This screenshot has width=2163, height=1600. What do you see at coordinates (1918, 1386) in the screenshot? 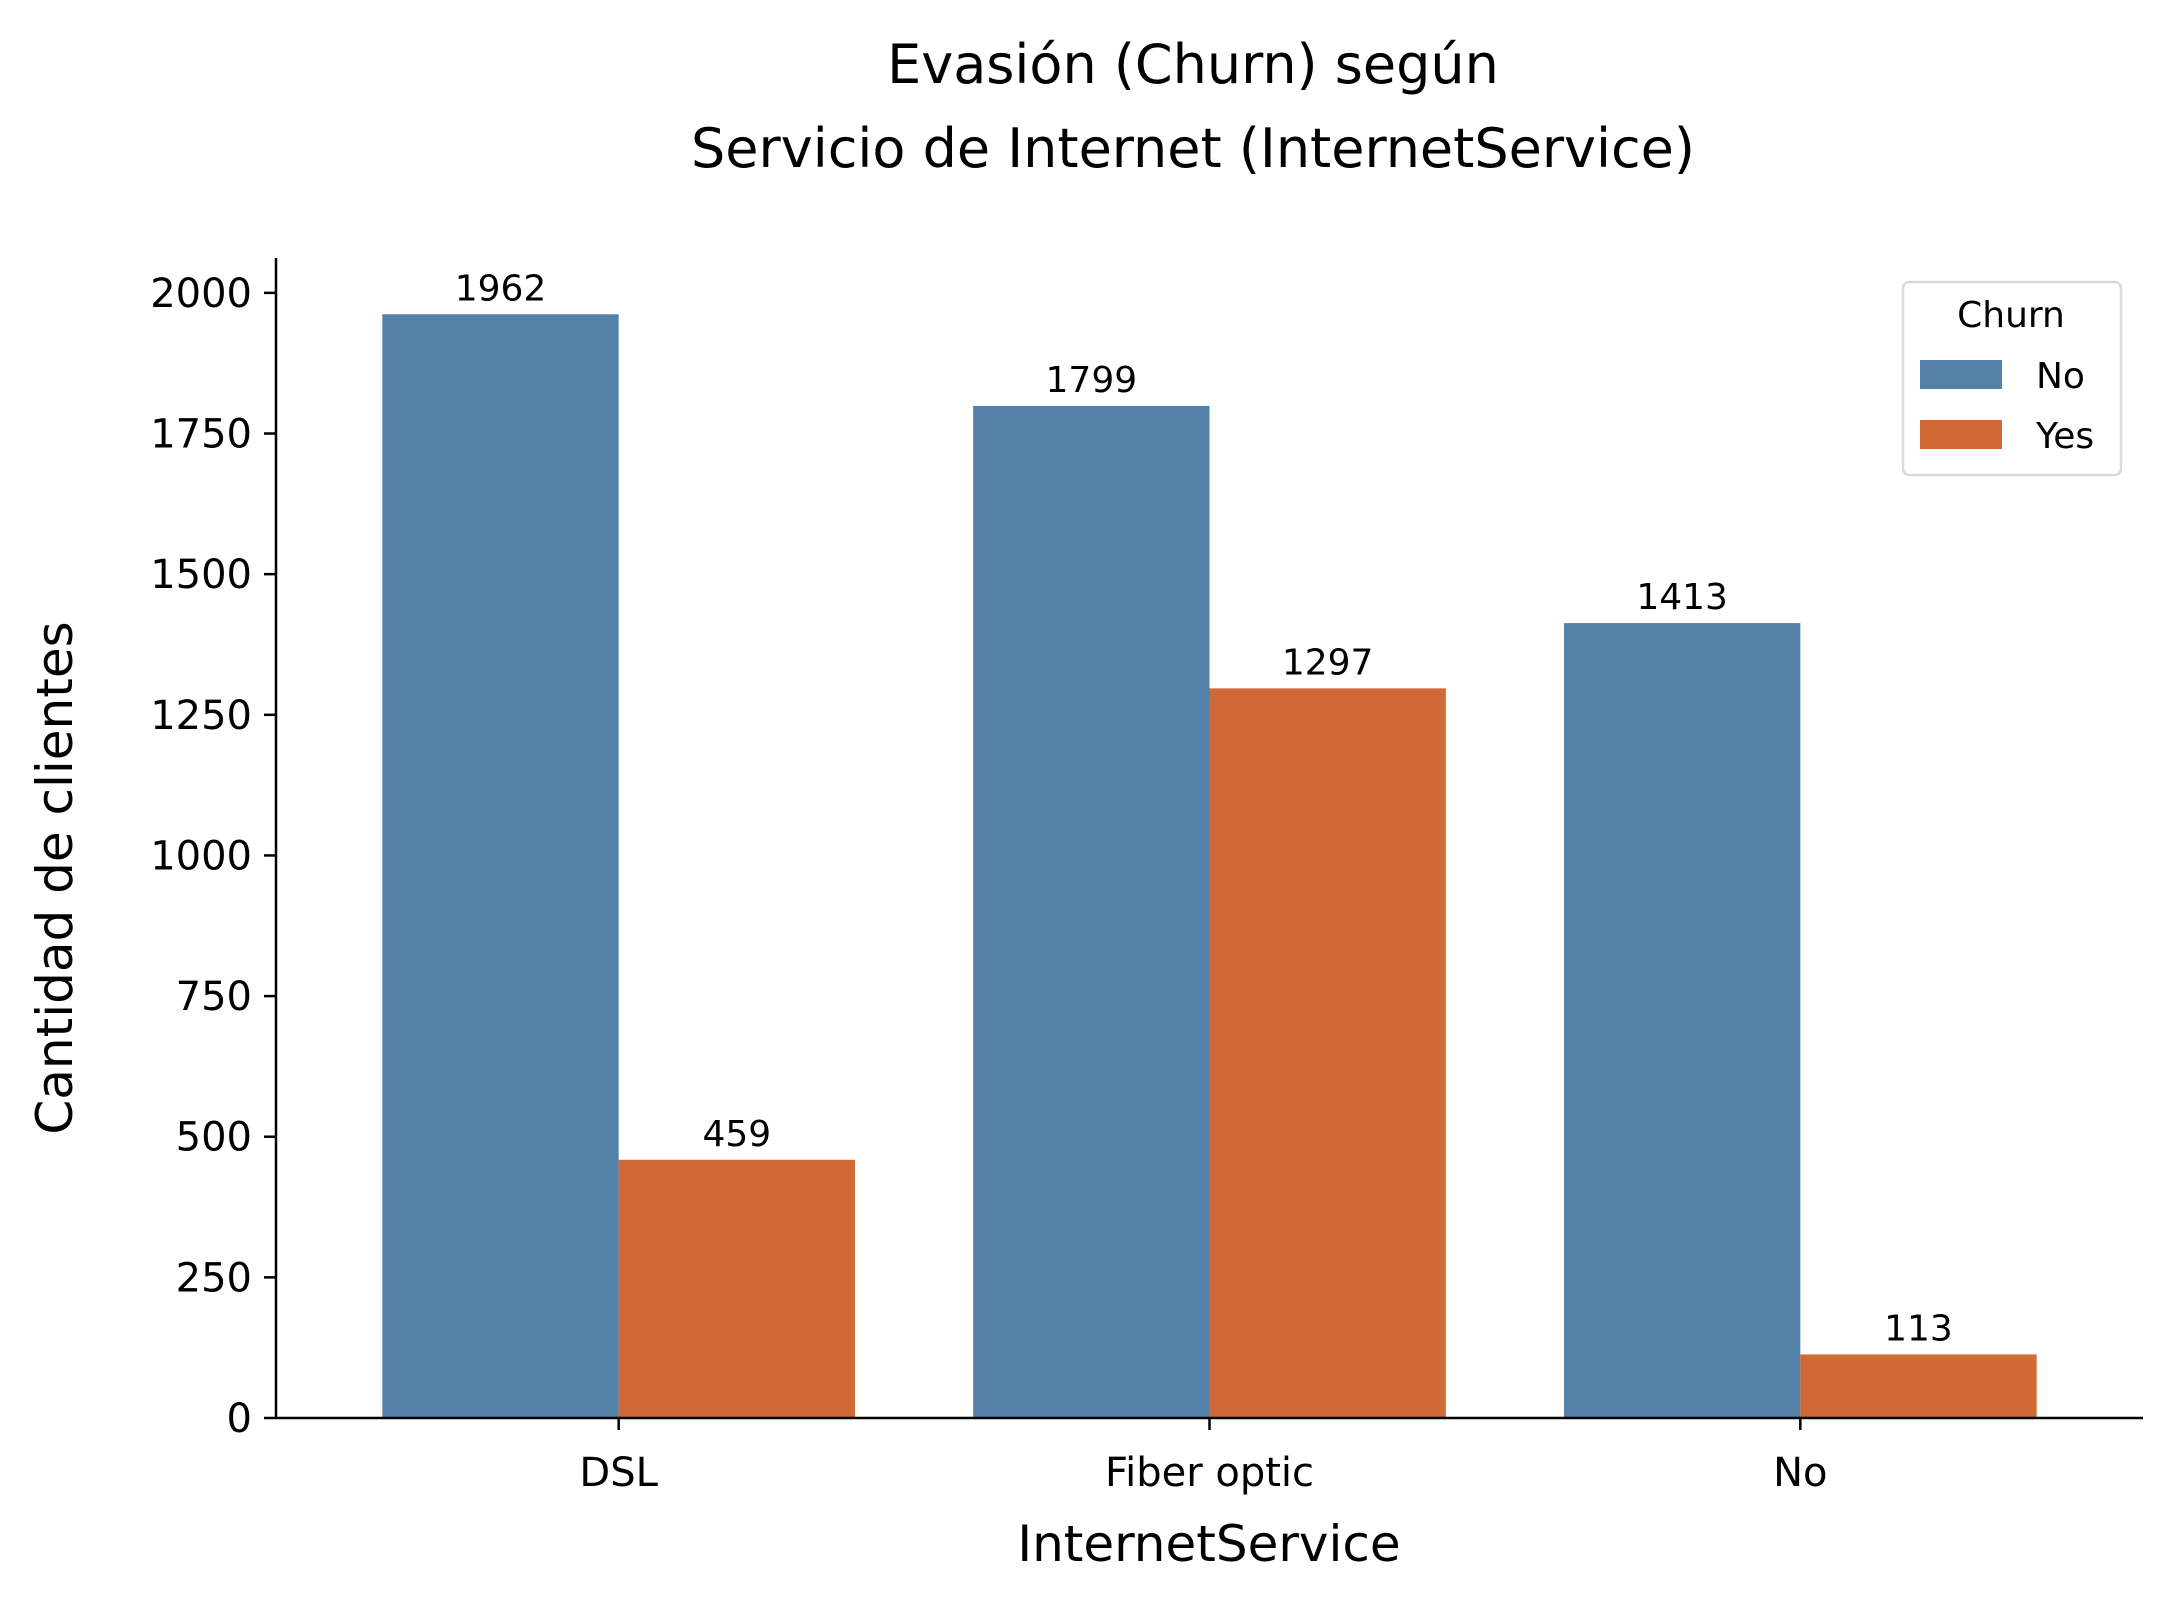
I see `bar-no-yes` at bounding box center [1918, 1386].